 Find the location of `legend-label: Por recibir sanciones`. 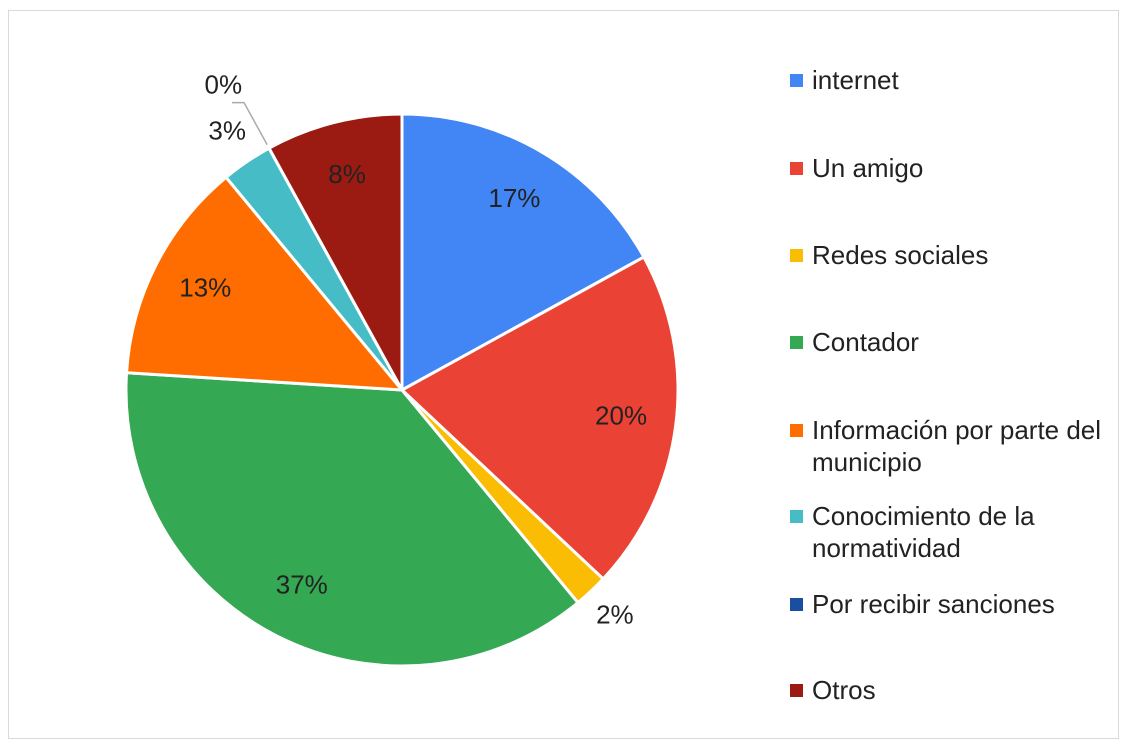

legend-label: Por recibir sanciones is located at coordinates (933, 604).